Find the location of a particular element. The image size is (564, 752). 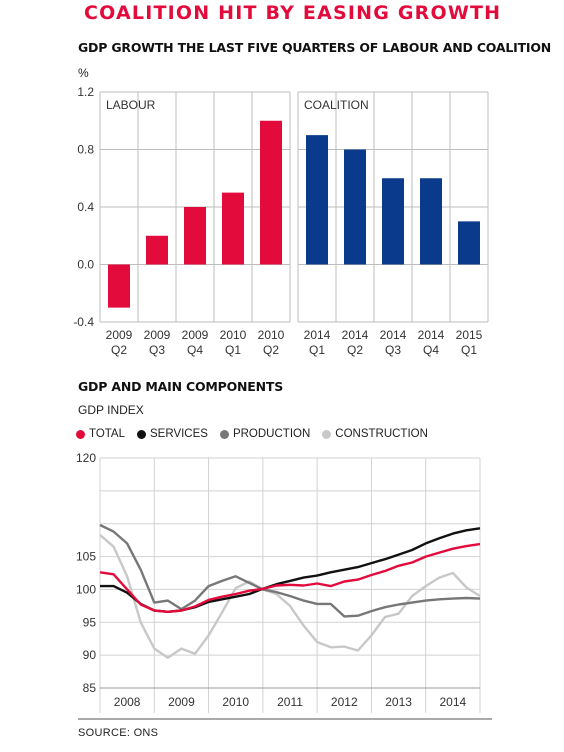

line-series-construction is located at coordinates (290, 596).